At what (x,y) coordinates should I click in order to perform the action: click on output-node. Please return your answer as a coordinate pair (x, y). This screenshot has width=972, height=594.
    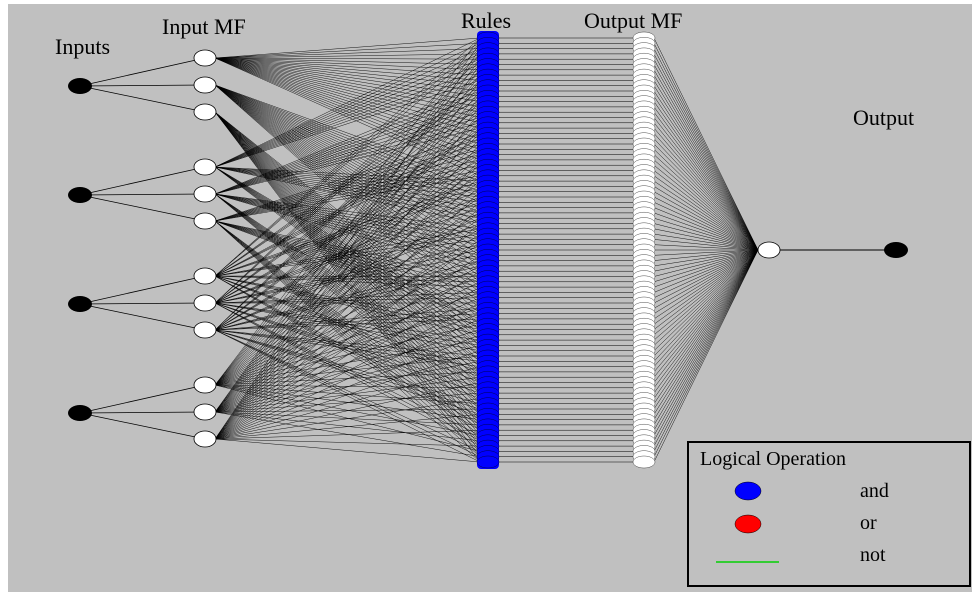
    Looking at the image, I should click on (896, 250).